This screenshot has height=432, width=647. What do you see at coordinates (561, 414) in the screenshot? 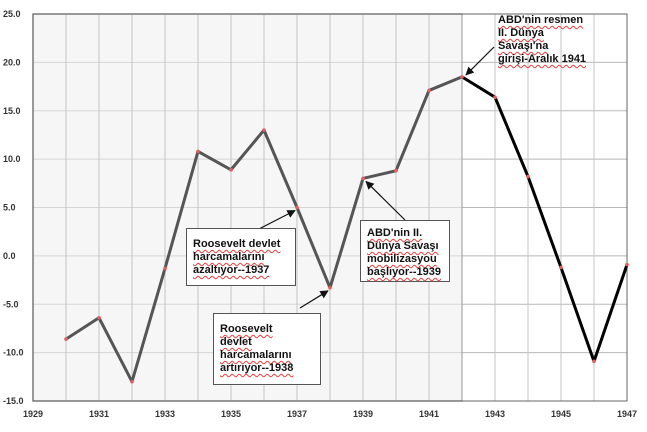
I see `x-tick-label: 1945` at bounding box center [561, 414].